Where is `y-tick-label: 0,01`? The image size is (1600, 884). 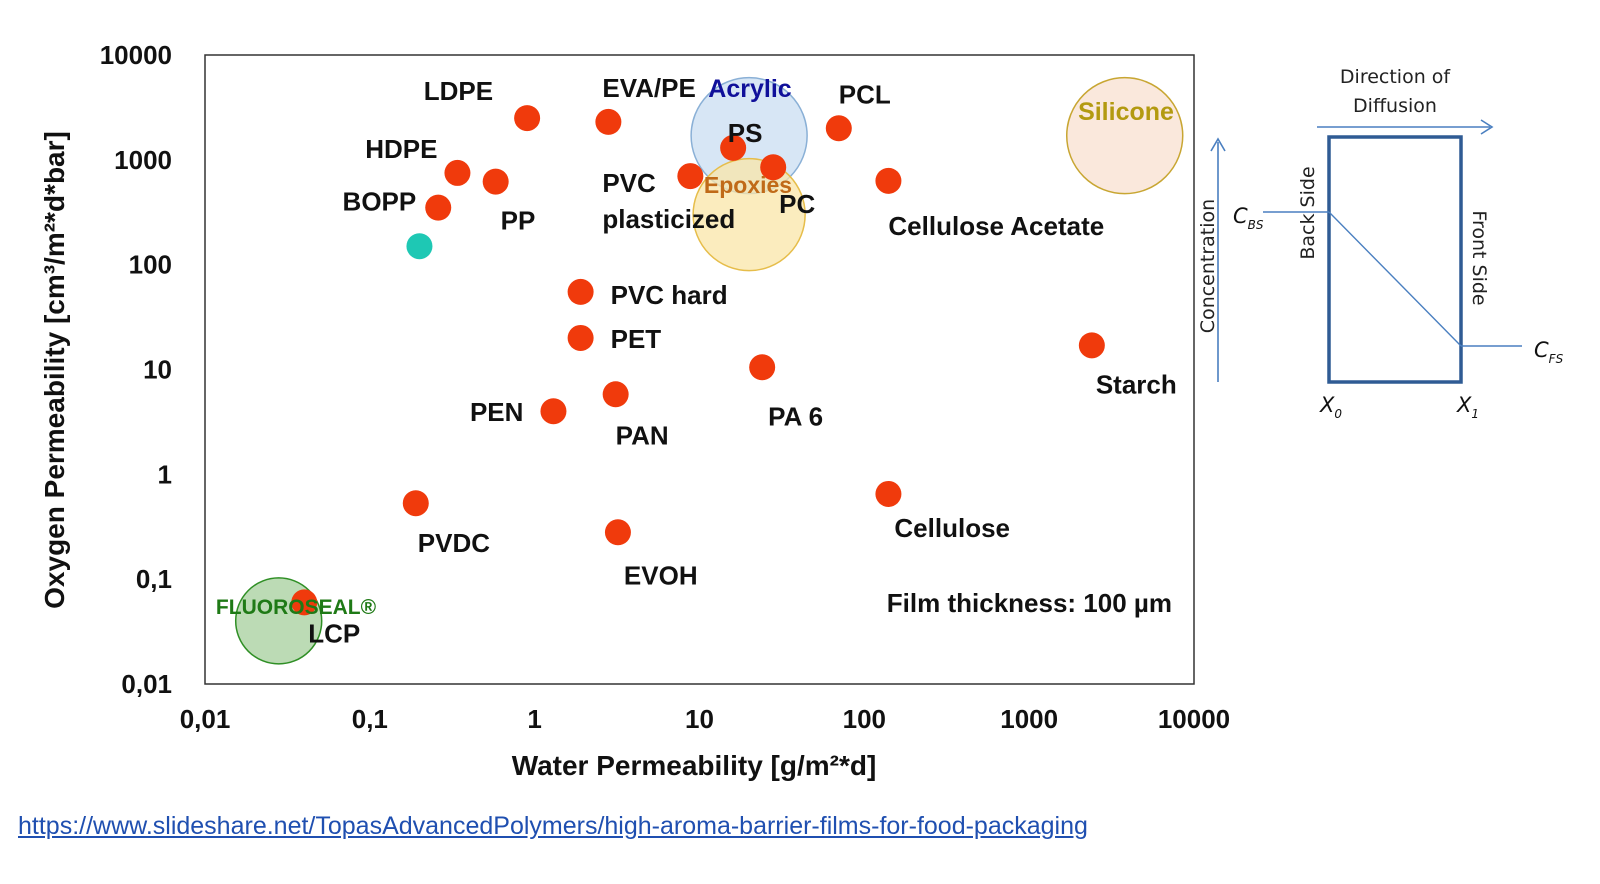 y-tick-label: 0,01 is located at coordinates (146, 684).